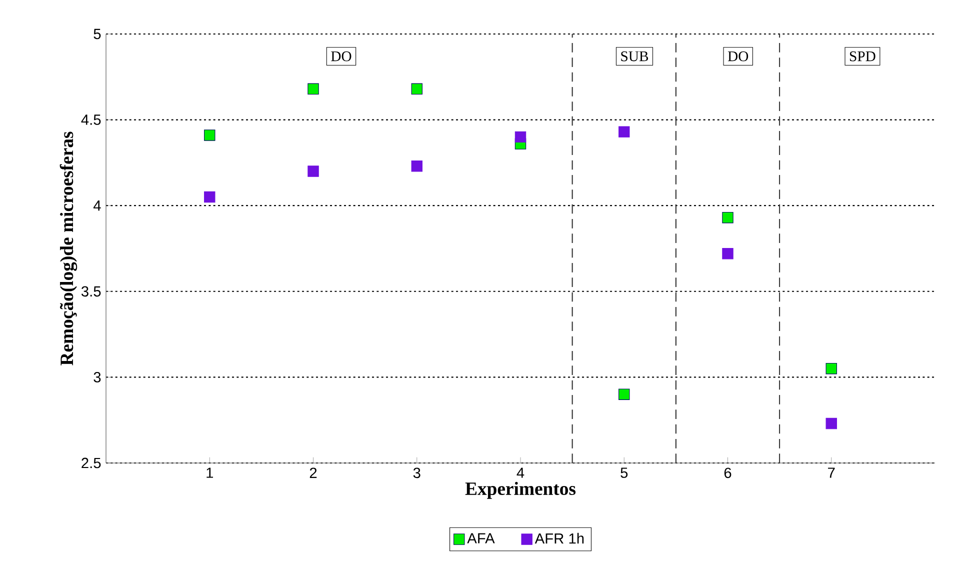 The image size is (966, 573). I want to click on y-tick-label: 4.5, so click(91, 119).